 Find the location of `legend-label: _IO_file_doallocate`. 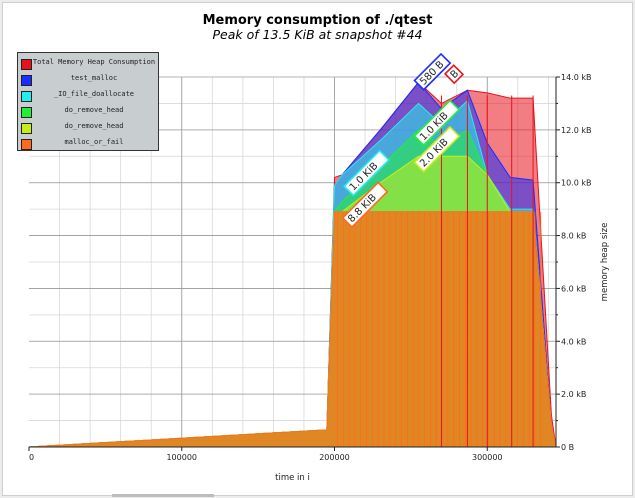

legend-label: _IO_file_doallocate is located at coordinates (94, 94).